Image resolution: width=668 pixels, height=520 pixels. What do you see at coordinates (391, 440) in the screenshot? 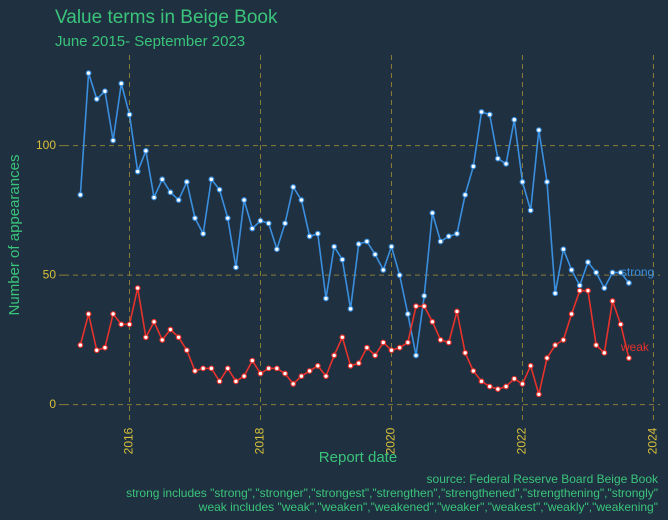
I see `x-tick-label: 2020` at bounding box center [391, 440].